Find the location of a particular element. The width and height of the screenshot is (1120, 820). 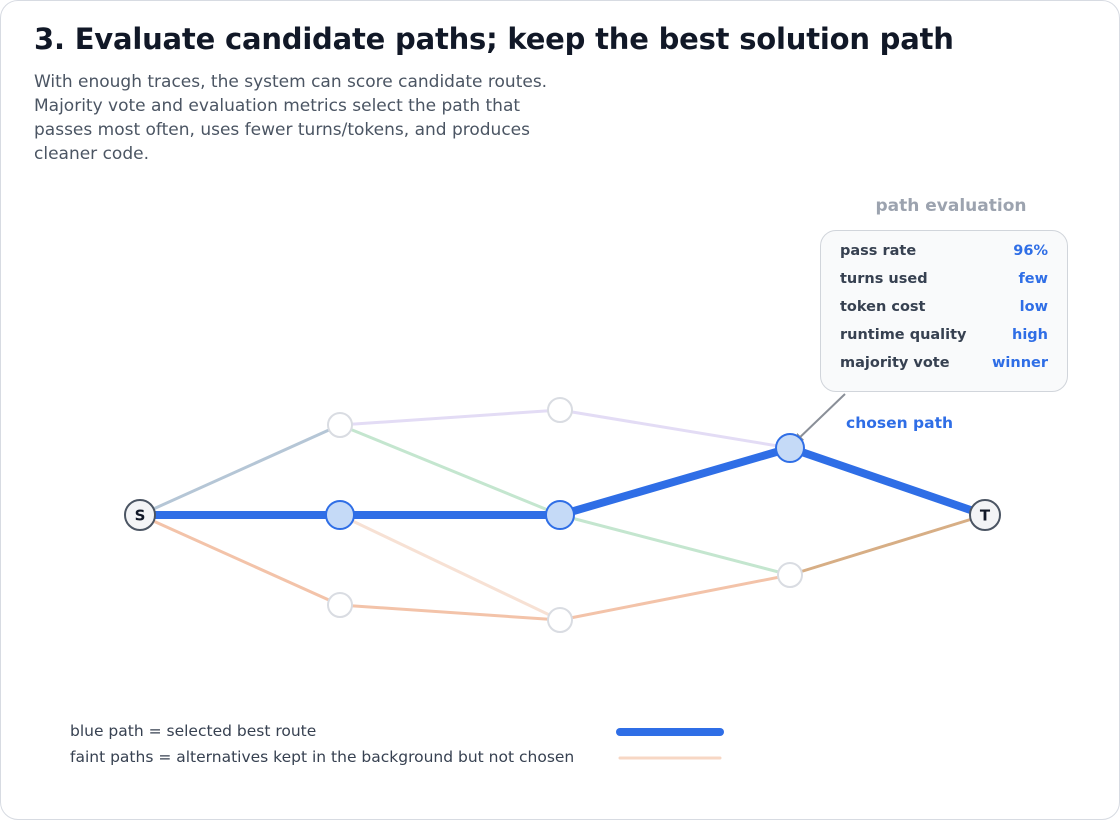

metric-value: low is located at coordinates (1033, 307).